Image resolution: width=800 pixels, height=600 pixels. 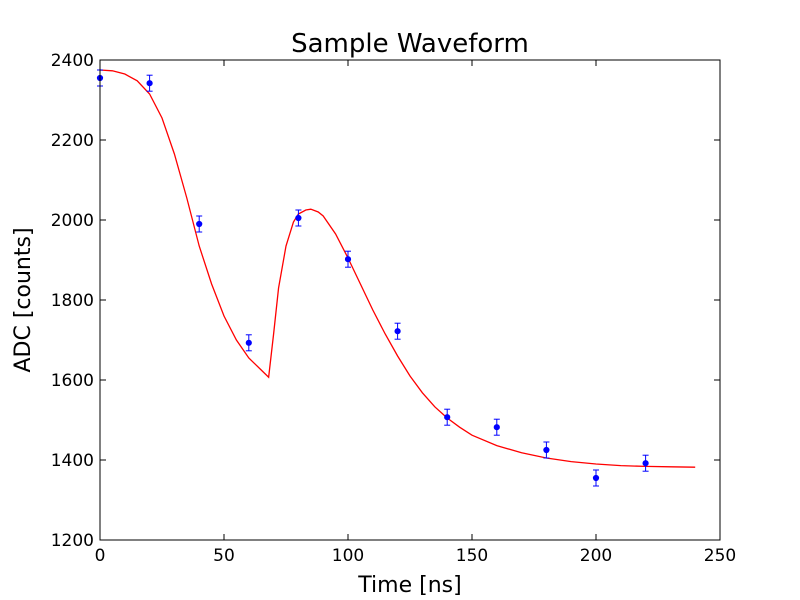 I want to click on x-tick-label-0: 0, so click(x=100, y=556).